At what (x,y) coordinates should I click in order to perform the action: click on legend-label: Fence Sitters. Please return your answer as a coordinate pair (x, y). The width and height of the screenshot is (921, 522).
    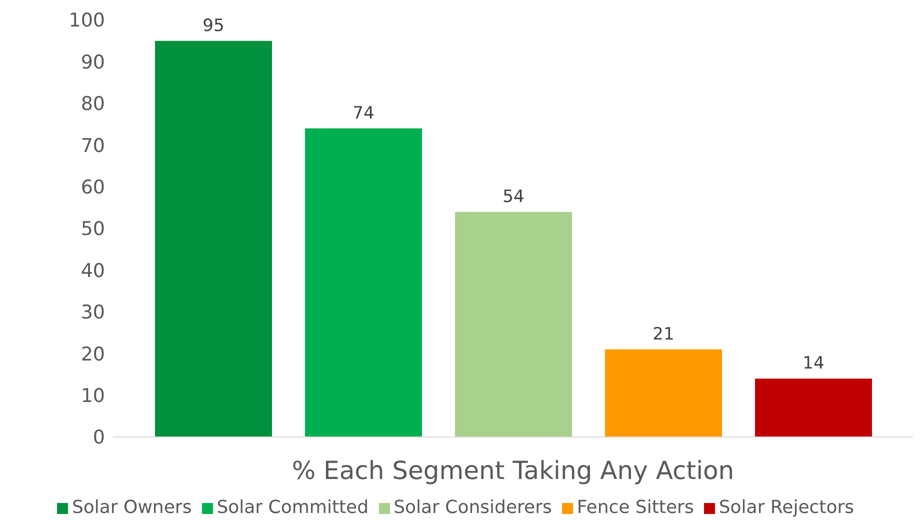
    Looking at the image, I should click on (635, 507).